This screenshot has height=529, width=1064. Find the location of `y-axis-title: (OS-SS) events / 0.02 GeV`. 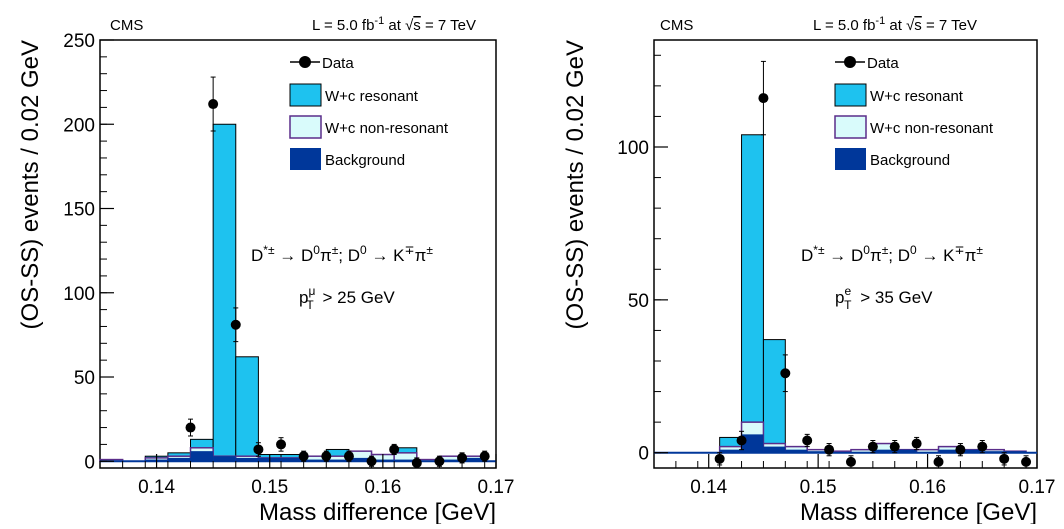

y-axis-title: (OS-SS) events / 0.02 GeV is located at coordinates (575, 184).